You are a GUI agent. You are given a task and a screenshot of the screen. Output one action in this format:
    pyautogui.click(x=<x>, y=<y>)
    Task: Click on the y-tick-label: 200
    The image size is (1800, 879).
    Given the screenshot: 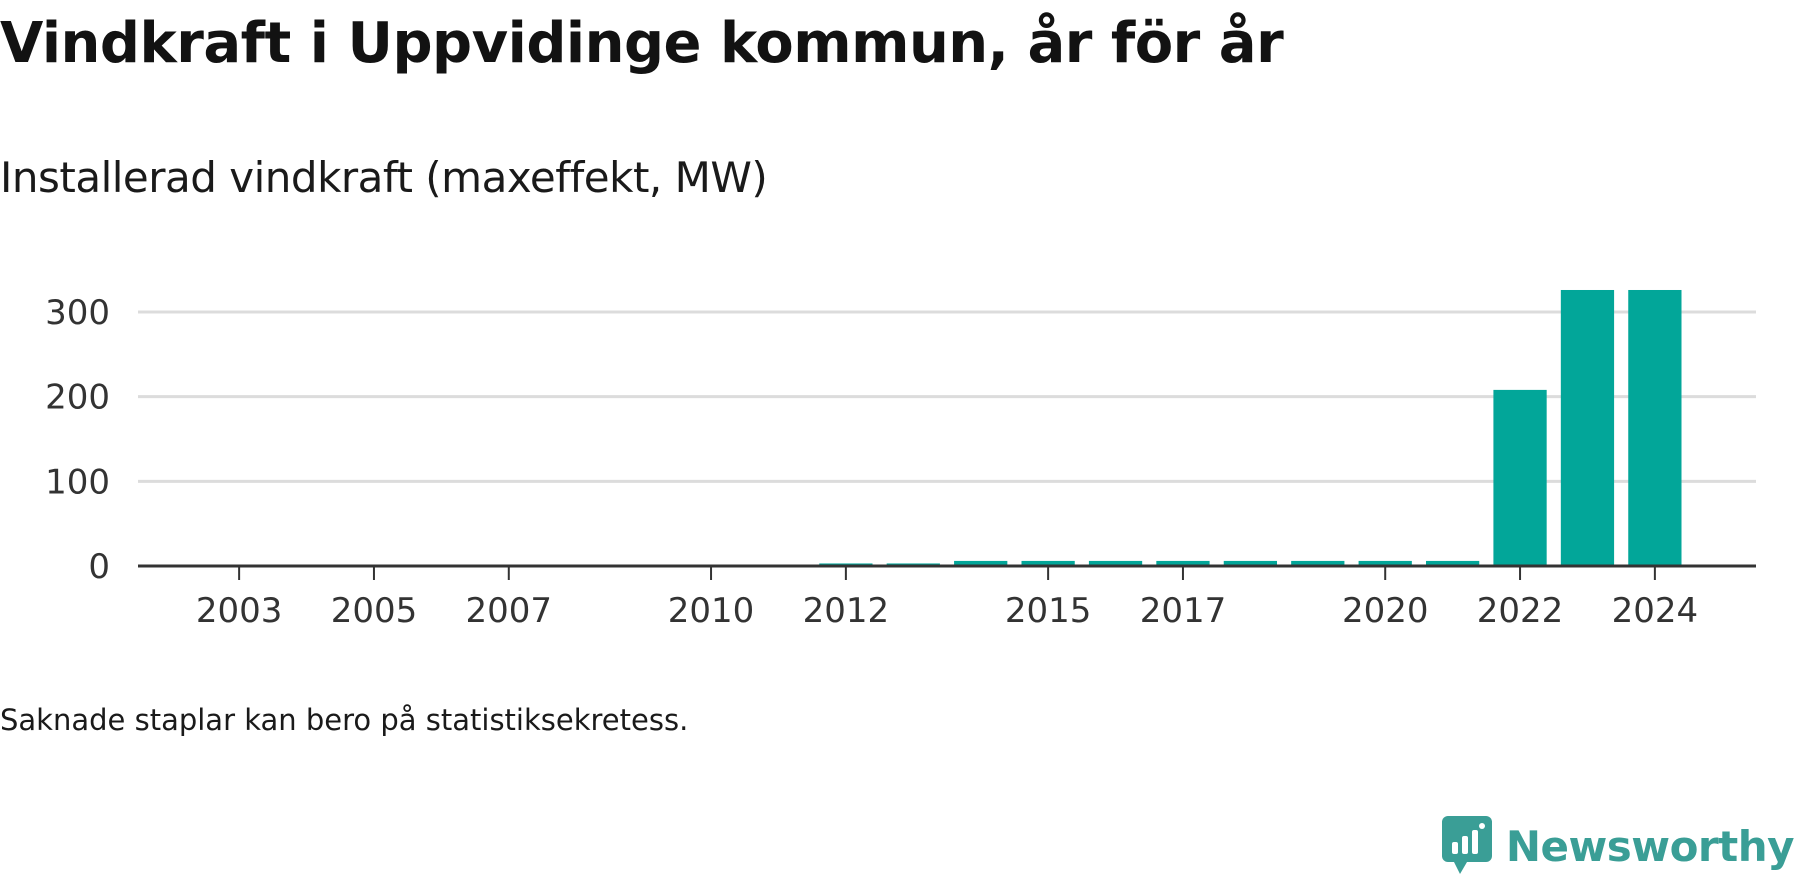 What is the action you would take?
    pyautogui.click(x=77, y=398)
    